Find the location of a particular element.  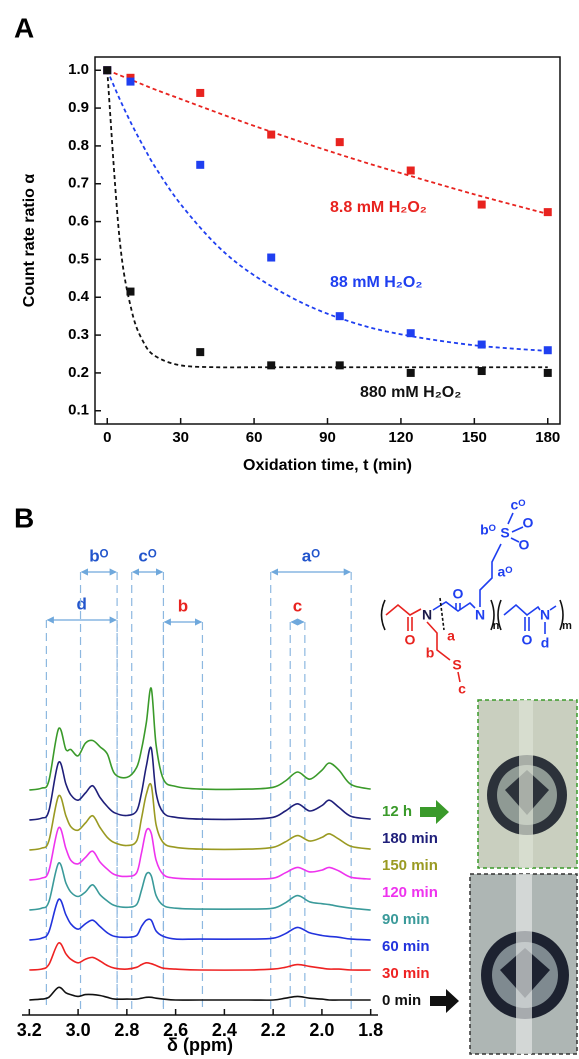

structure-label: a is located at coordinates (451, 636).